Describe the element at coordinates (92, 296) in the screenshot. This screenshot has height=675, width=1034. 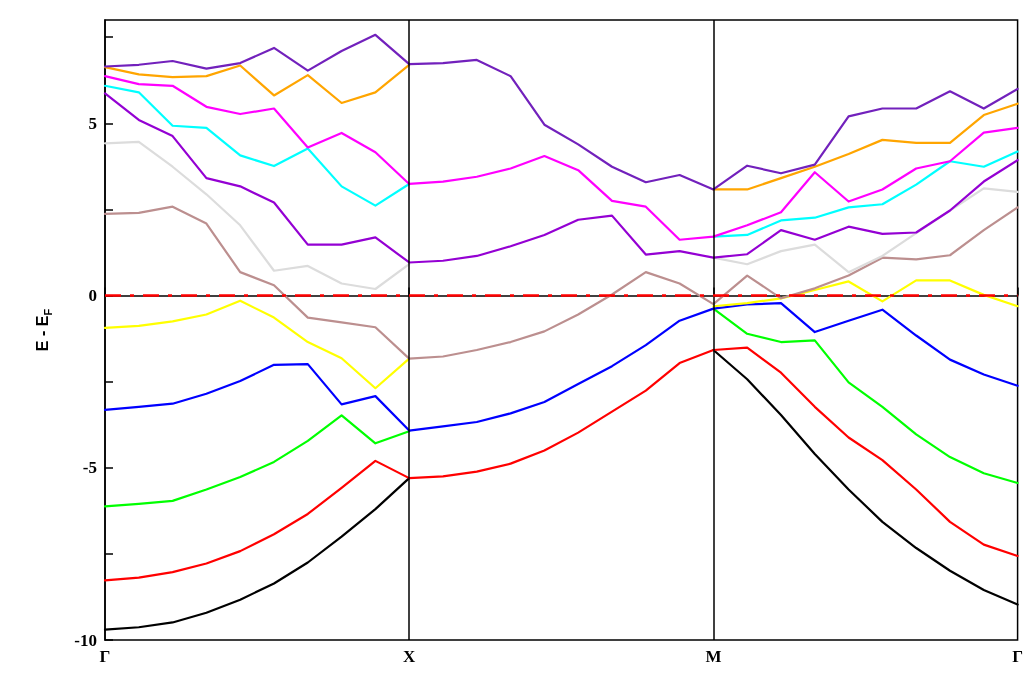
I see `y-tick-label: 0` at that location.